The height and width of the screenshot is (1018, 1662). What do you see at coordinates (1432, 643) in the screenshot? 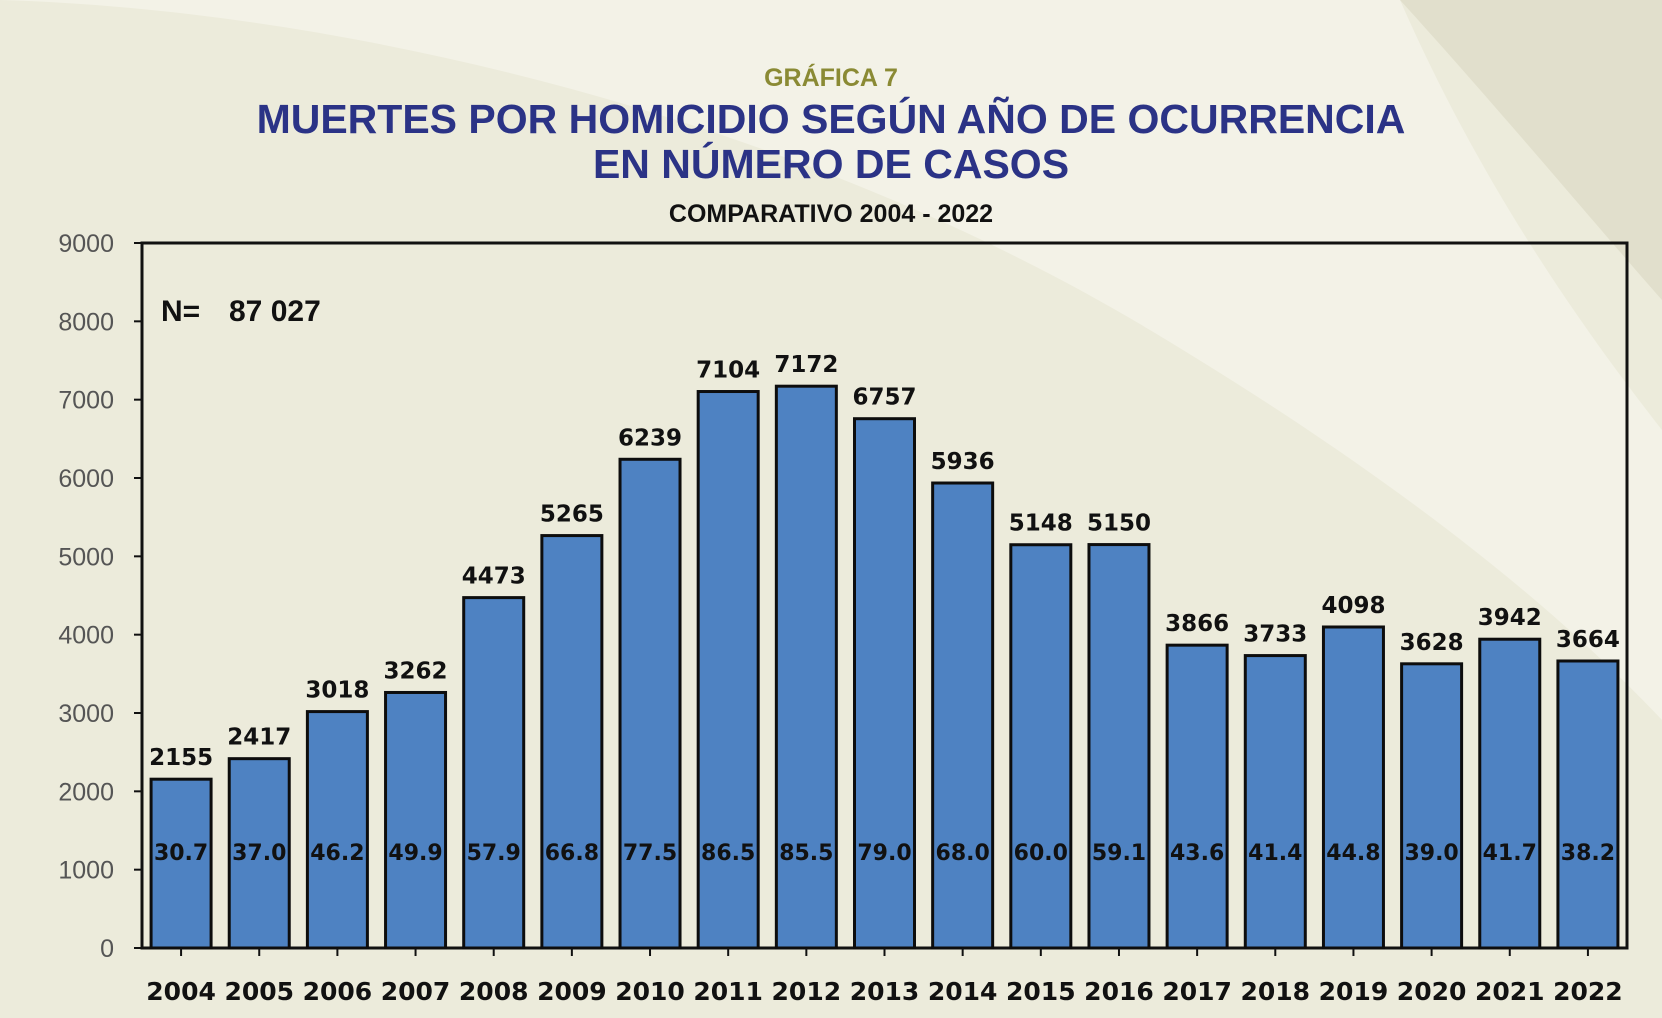
I see `bar-value-label: 3628` at bounding box center [1432, 643].